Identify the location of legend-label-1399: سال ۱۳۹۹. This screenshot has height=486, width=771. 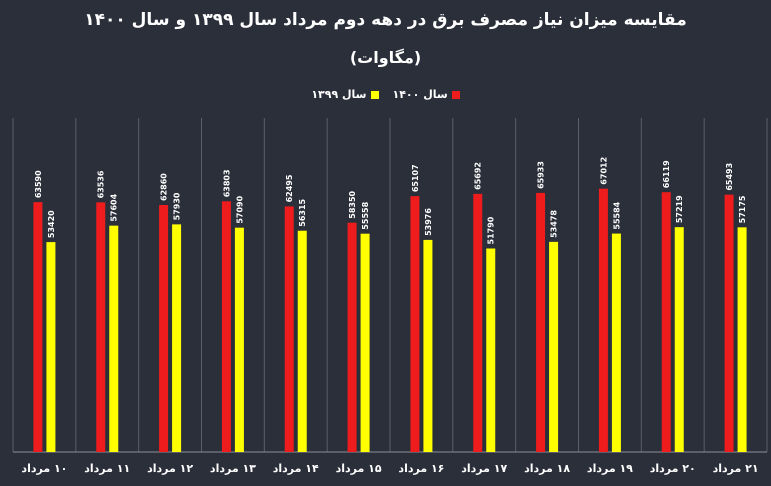
(339, 94).